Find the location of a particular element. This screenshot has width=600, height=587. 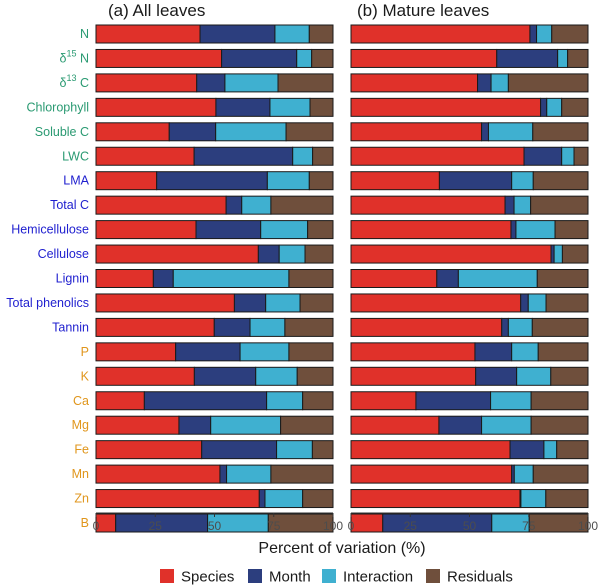

category-label-ca: Ca is located at coordinates (81, 401).